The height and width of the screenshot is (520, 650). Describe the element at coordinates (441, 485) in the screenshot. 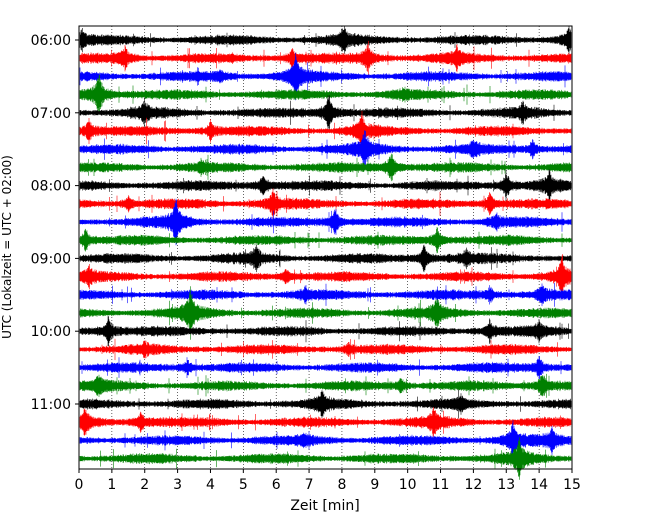

I see `x-tick-label: 11` at that location.